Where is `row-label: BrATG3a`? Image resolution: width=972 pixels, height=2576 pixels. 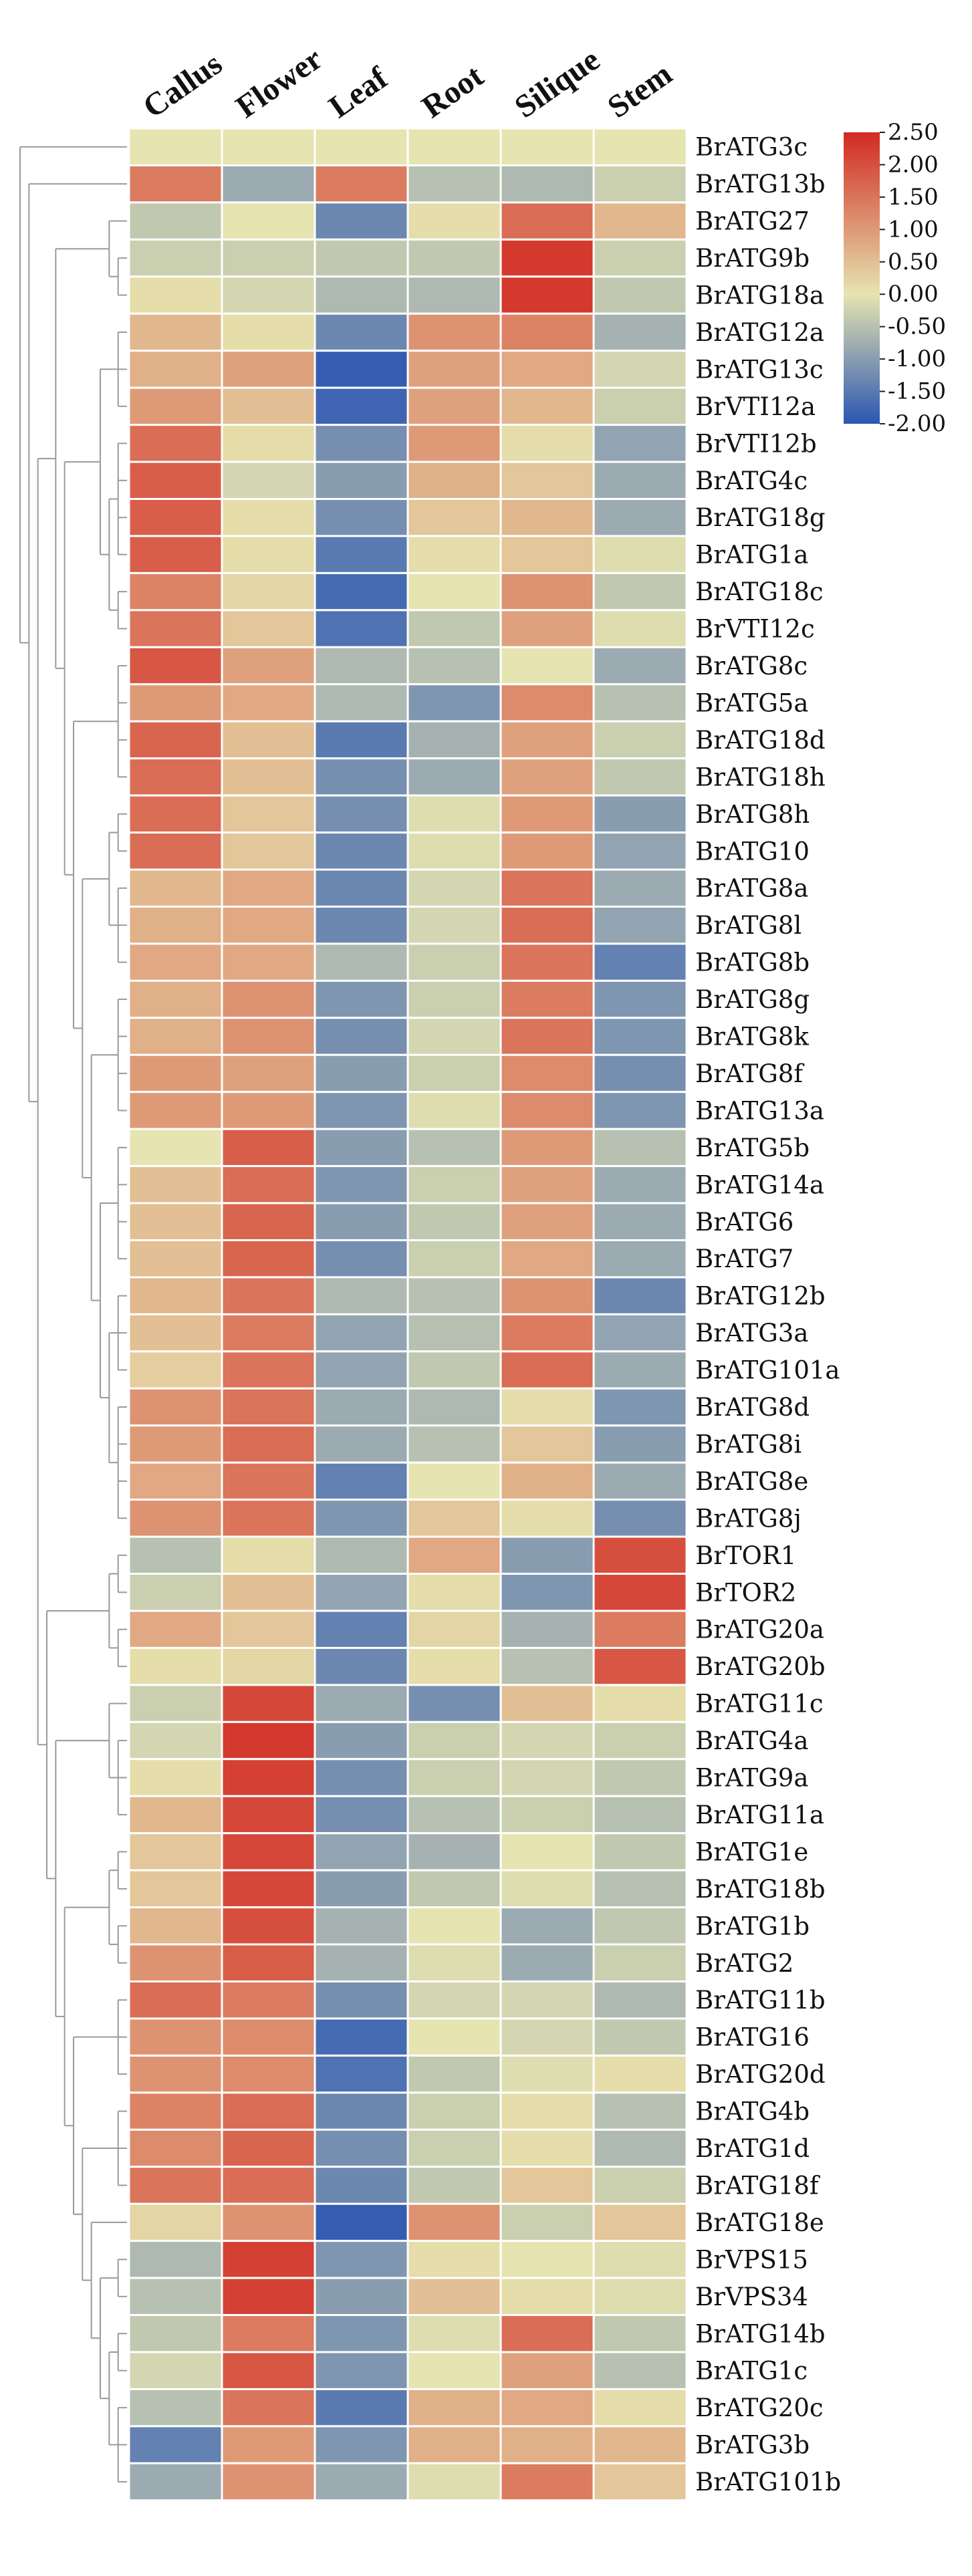 row-label: BrATG3a is located at coordinates (751, 1333).